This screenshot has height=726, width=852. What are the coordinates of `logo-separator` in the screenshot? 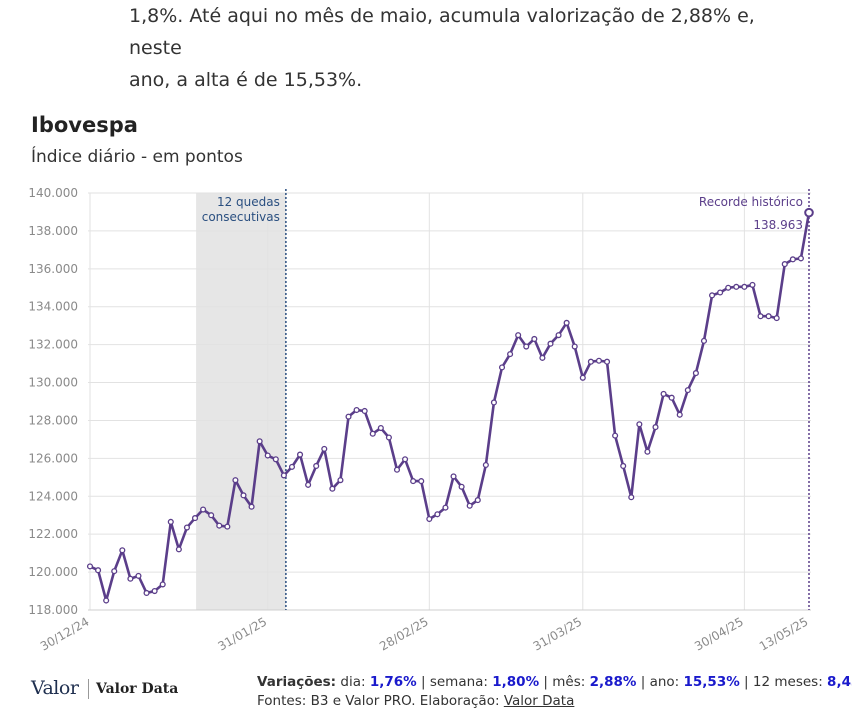 It's located at (88, 689).